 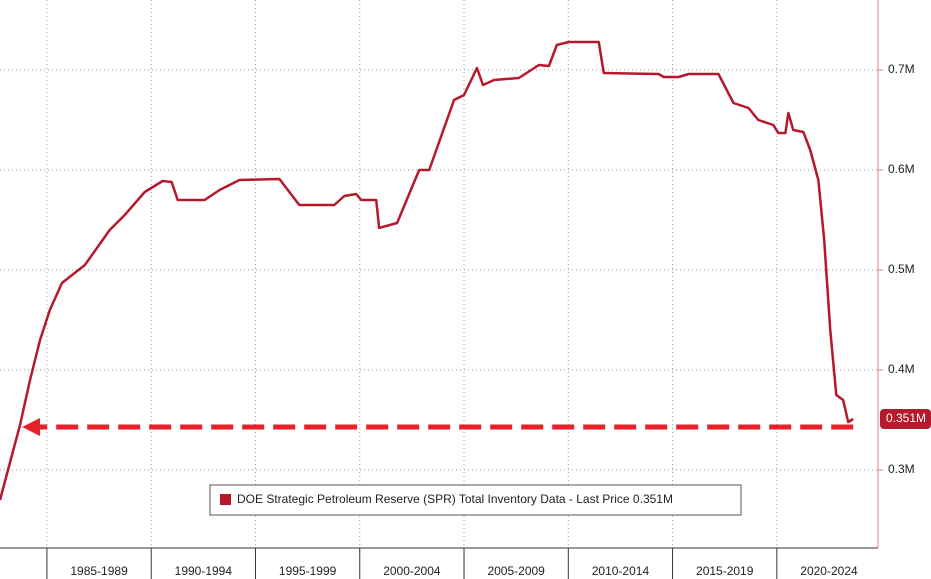 I want to click on legend-box, so click(x=475, y=500).